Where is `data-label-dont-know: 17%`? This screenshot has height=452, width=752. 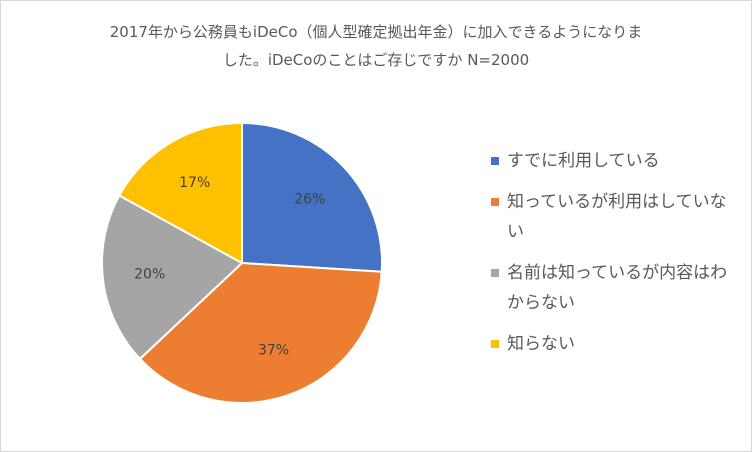
data-label-dont-know: 17% is located at coordinates (194, 183).